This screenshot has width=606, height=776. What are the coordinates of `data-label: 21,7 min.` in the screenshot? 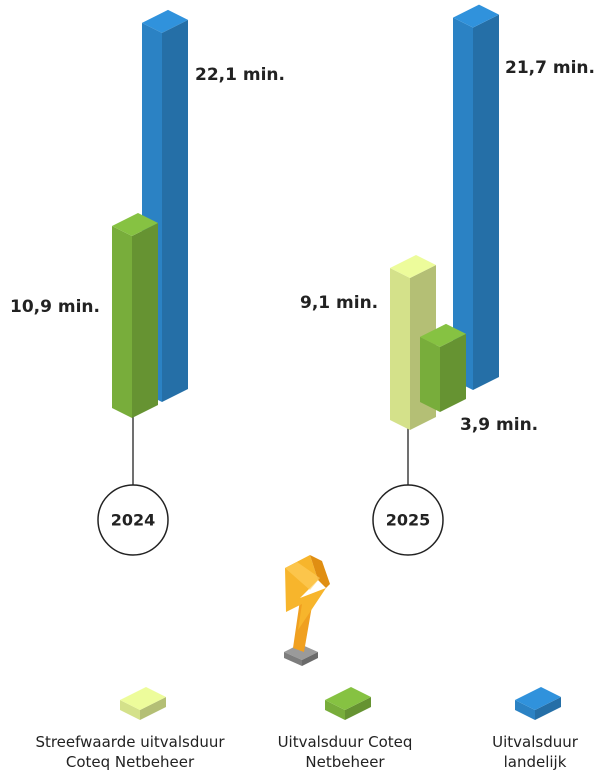 It's located at (550, 68).